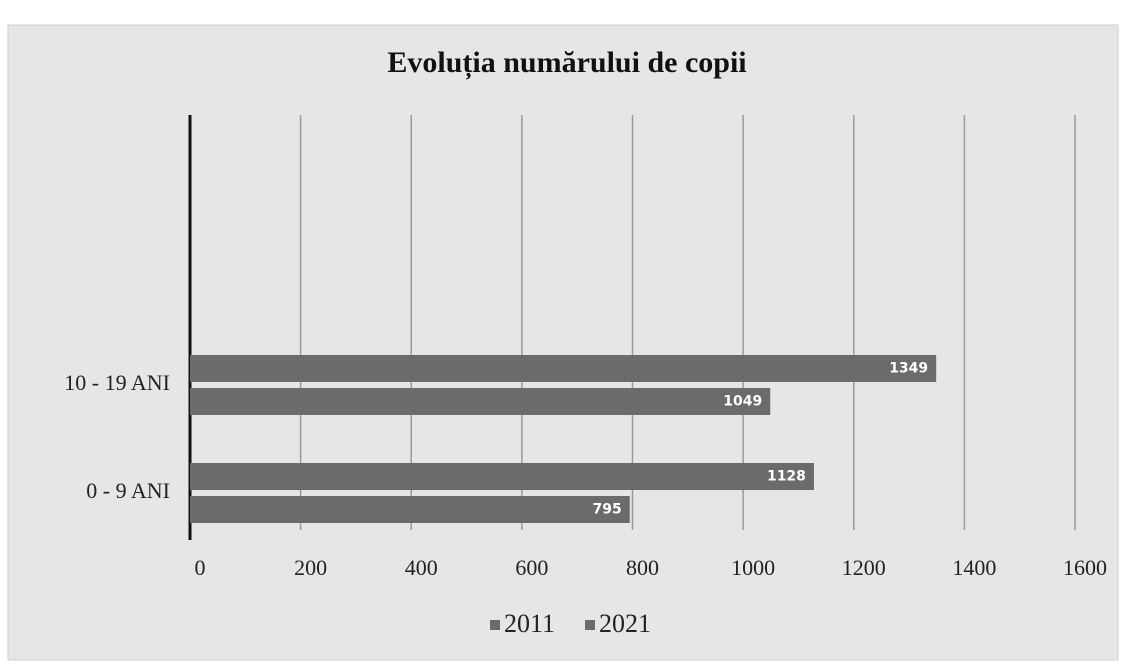  Describe the element at coordinates (1085, 567) in the screenshot. I see `x-tick-label: 1600` at that location.